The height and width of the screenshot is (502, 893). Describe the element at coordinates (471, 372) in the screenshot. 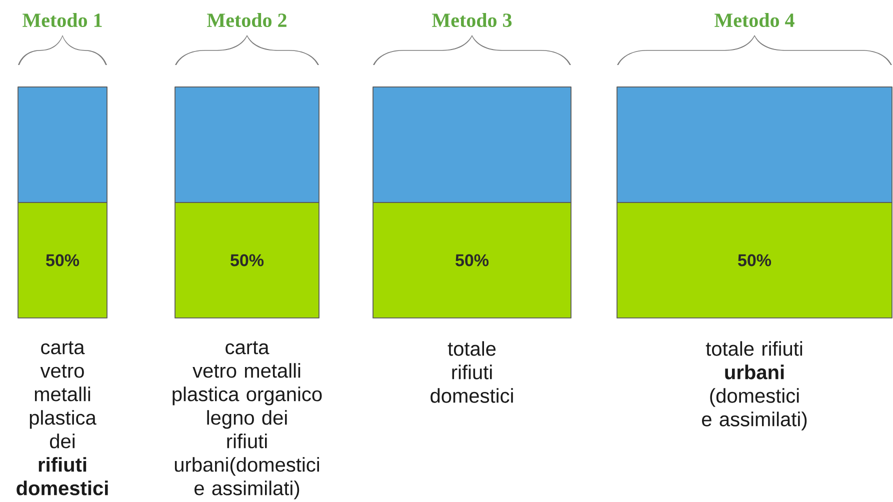

I see `text: totale rifiuti domestici` at that location.